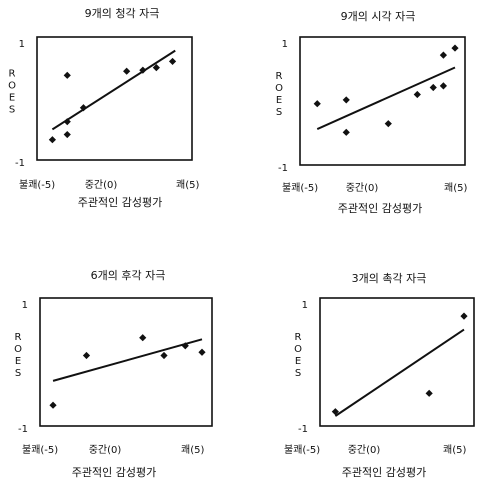  I want to click on chart-title: 9개의 시각 자극, so click(378, 16).